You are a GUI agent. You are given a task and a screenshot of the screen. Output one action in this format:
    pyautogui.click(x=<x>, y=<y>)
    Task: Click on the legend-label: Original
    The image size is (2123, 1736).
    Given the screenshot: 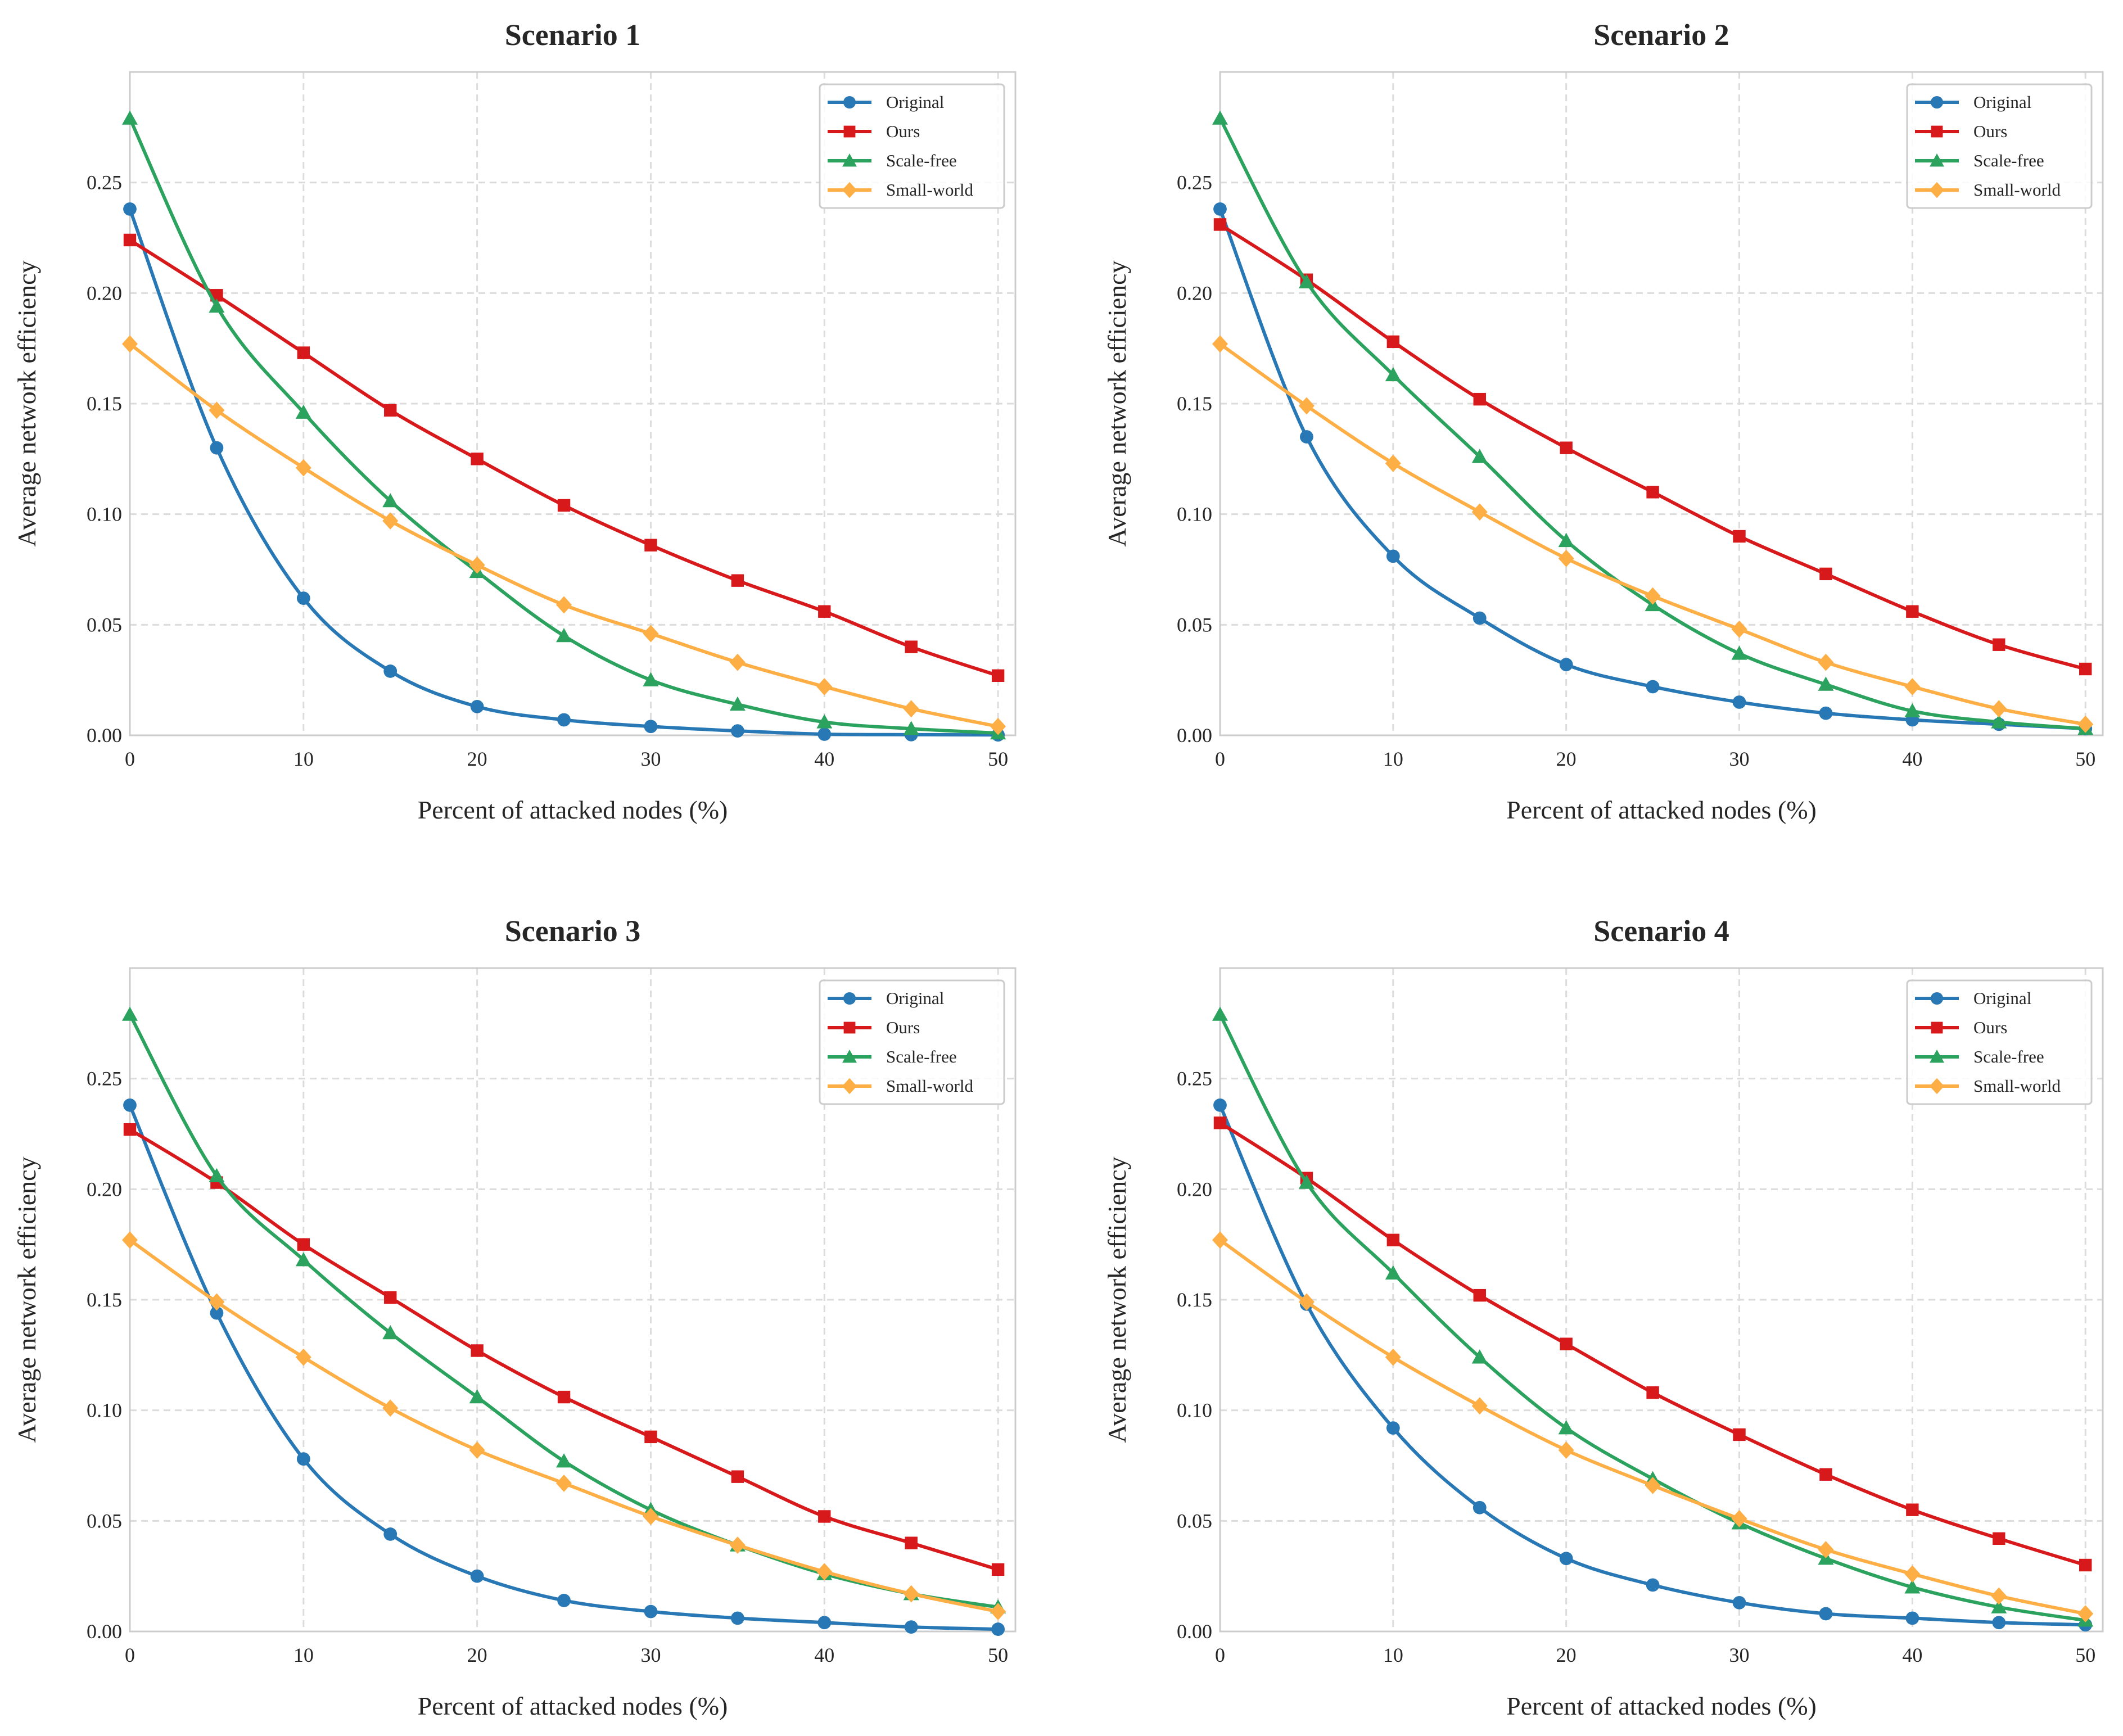 What is the action you would take?
    pyautogui.click(x=915, y=102)
    